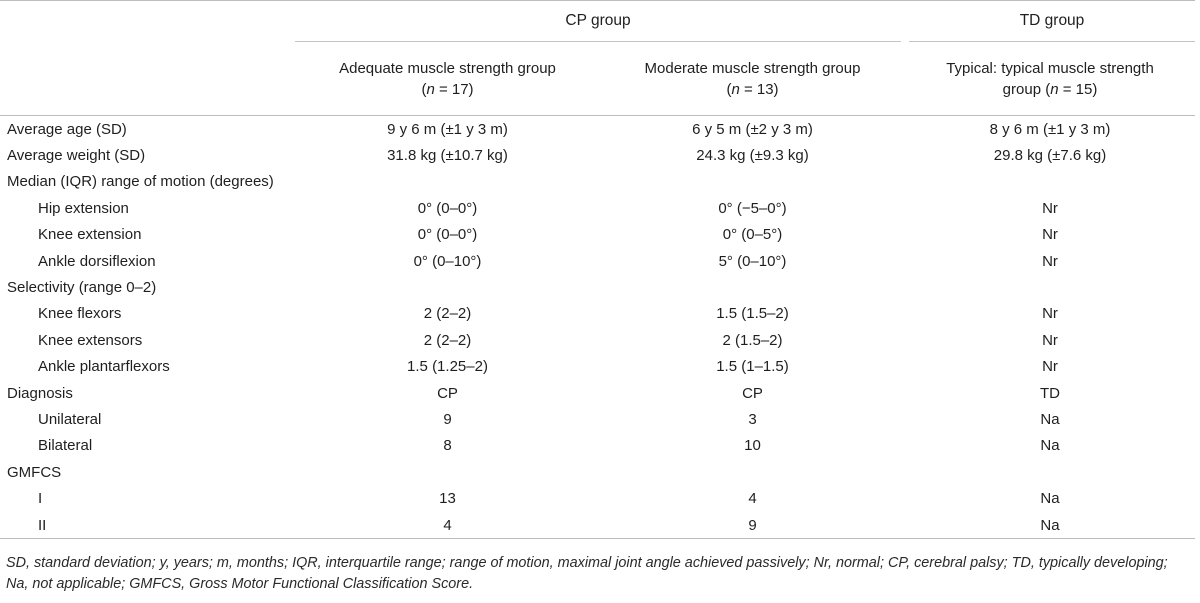  I want to click on row-label: Average weight (SD), so click(76, 156).